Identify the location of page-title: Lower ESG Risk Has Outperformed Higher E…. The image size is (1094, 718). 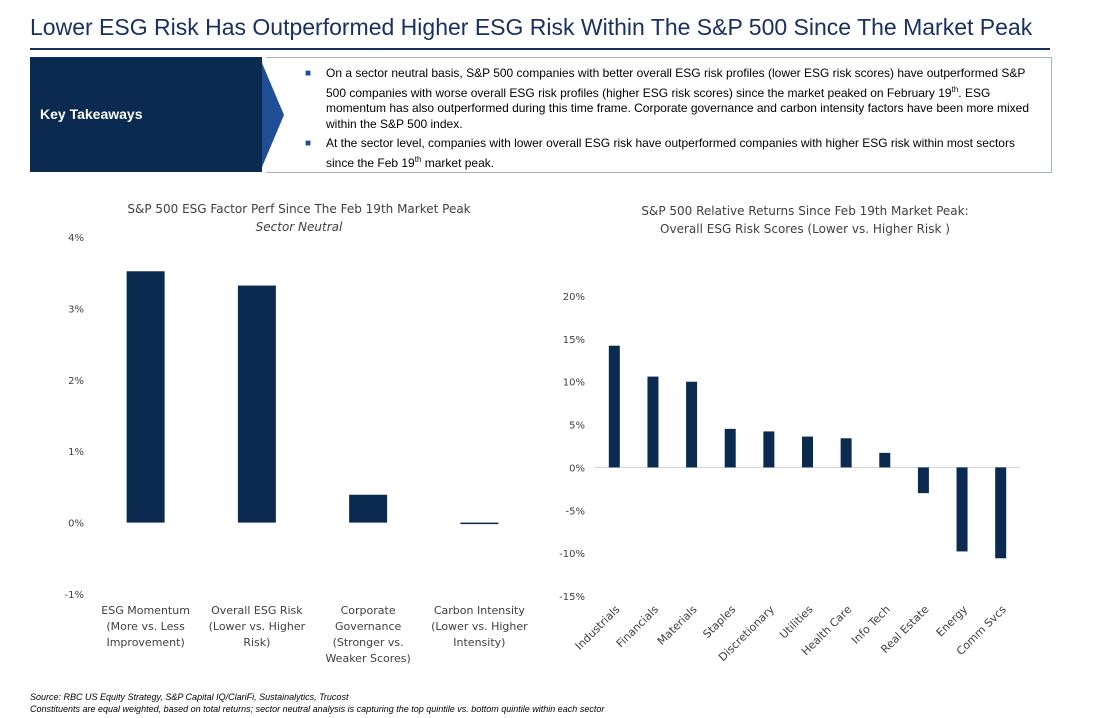
(531, 27).